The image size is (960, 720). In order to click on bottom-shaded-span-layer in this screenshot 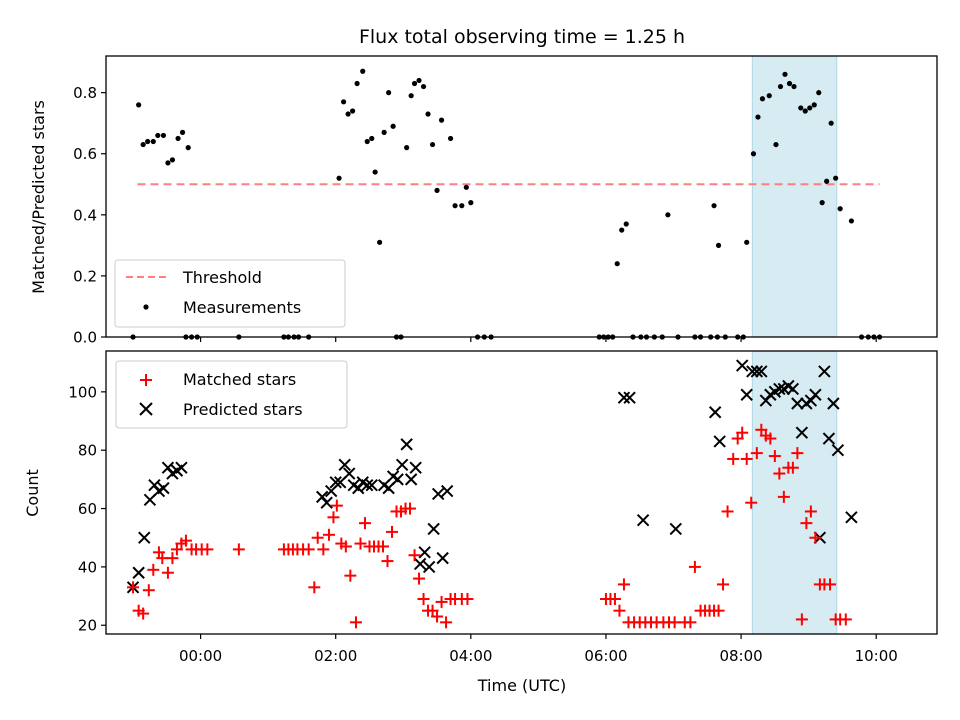, I will do `click(794, 492)`.